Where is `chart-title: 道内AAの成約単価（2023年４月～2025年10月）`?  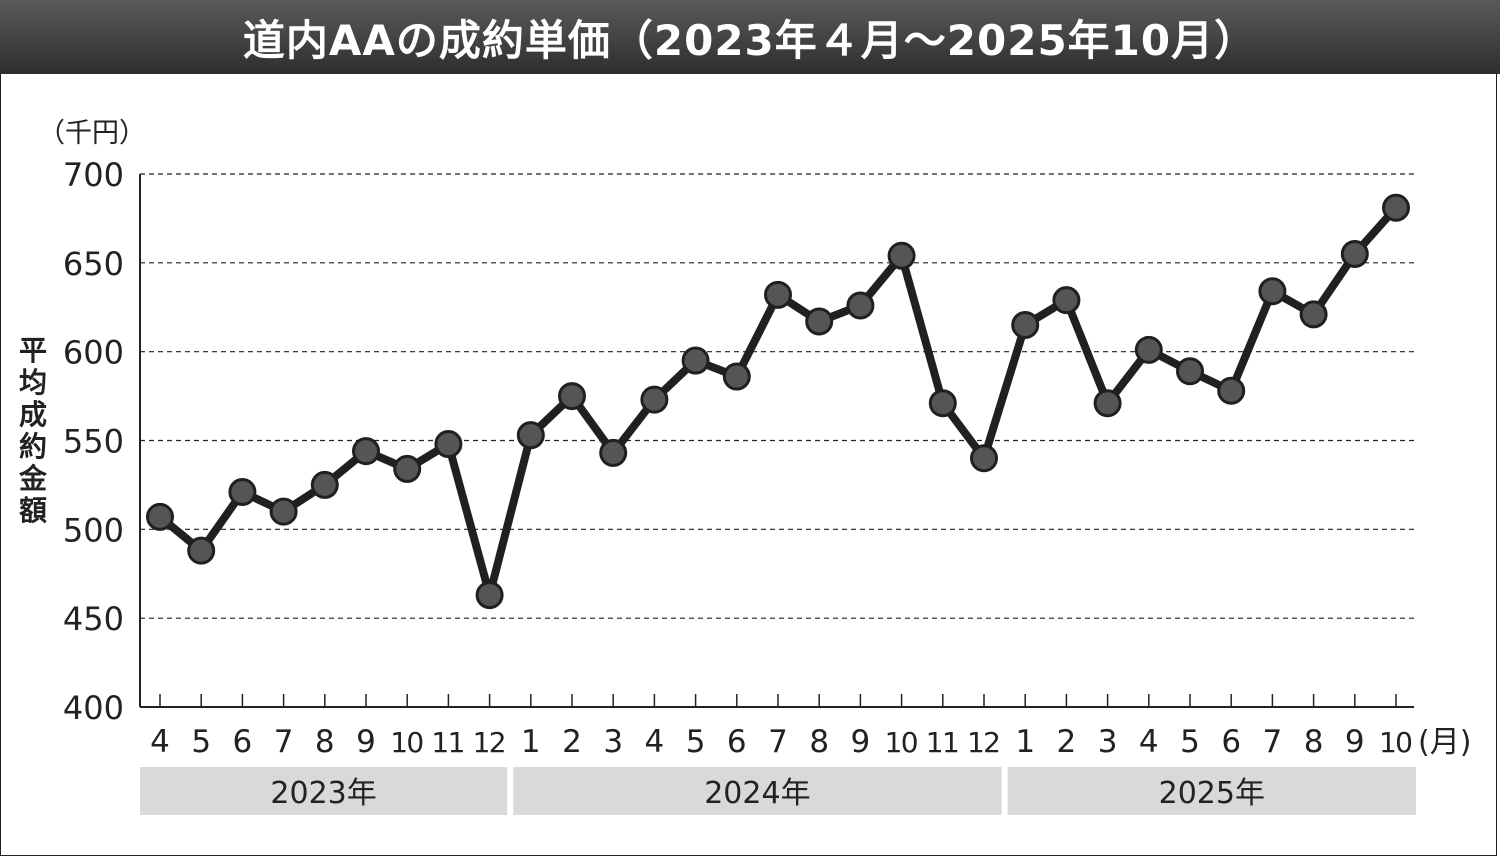
chart-title: 道内AAの成約単価（2023年４月～2025年10月） is located at coordinates (750, 37).